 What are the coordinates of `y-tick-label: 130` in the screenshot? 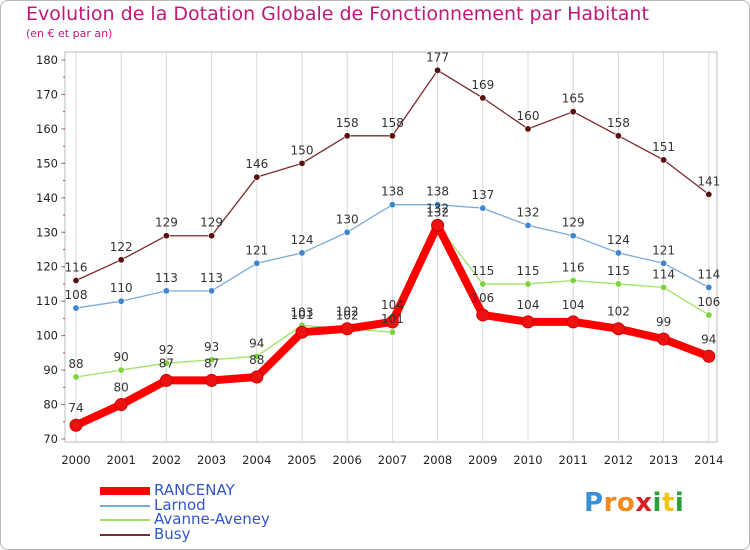 It's located at (47, 232).